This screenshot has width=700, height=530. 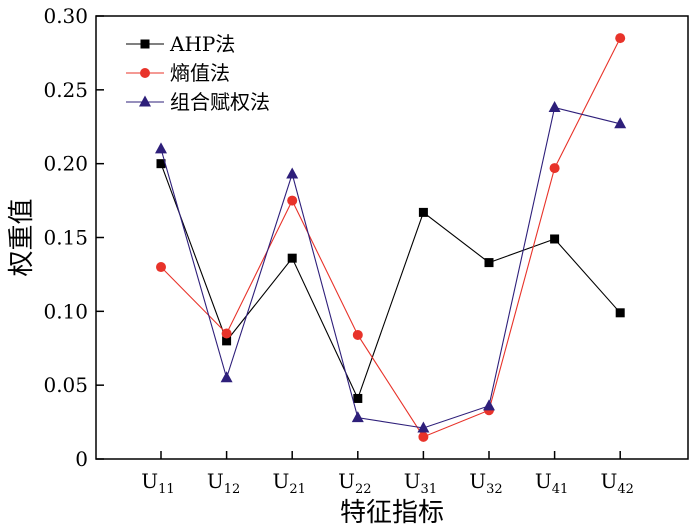 What do you see at coordinates (22, 237) in the screenshot?
I see `y-axis-label: 权重值` at bounding box center [22, 237].